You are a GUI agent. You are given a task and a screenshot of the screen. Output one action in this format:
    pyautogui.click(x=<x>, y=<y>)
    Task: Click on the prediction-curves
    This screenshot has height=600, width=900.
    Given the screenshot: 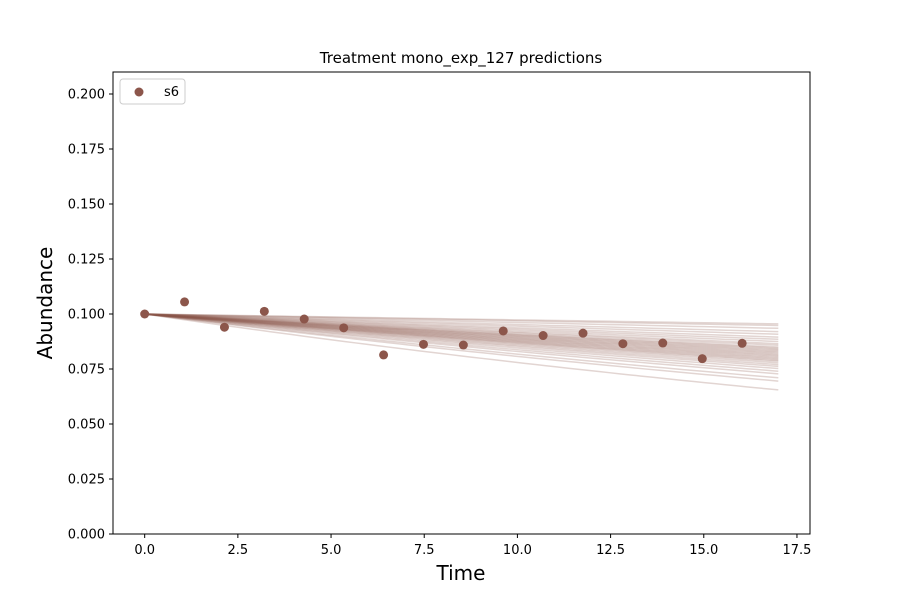 What is the action you would take?
    pyautogui.click(x=461, y=352)
    